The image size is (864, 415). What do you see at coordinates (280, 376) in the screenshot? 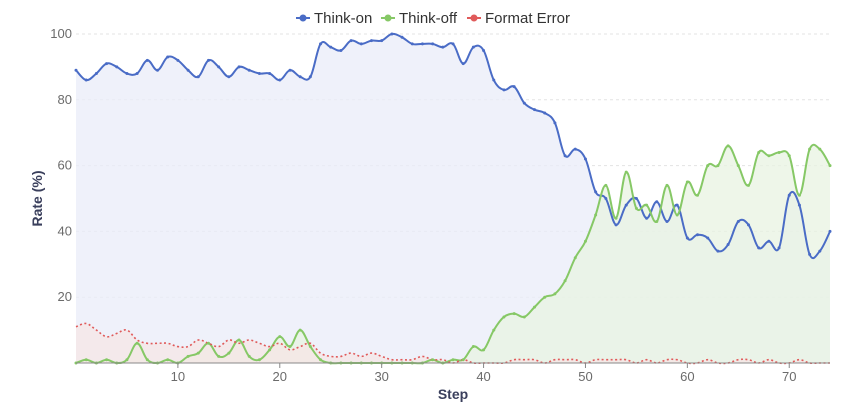
I see `x-tick-label: 20` at bounding box center [280, 376].